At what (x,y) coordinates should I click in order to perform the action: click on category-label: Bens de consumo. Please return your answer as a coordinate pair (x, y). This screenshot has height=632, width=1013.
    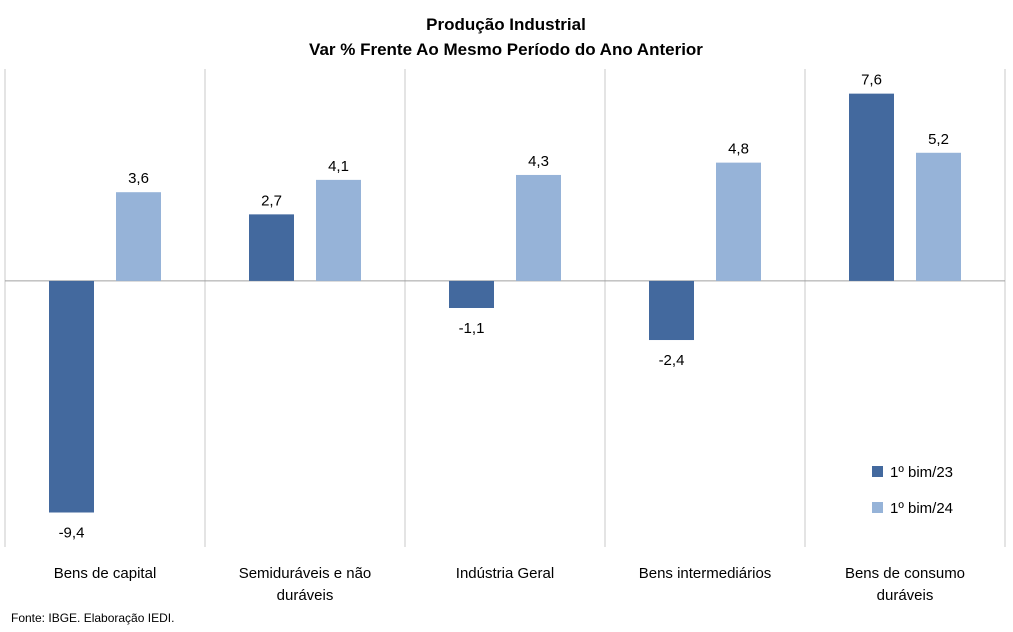
    Looking at the image, I should click on (905, 573).